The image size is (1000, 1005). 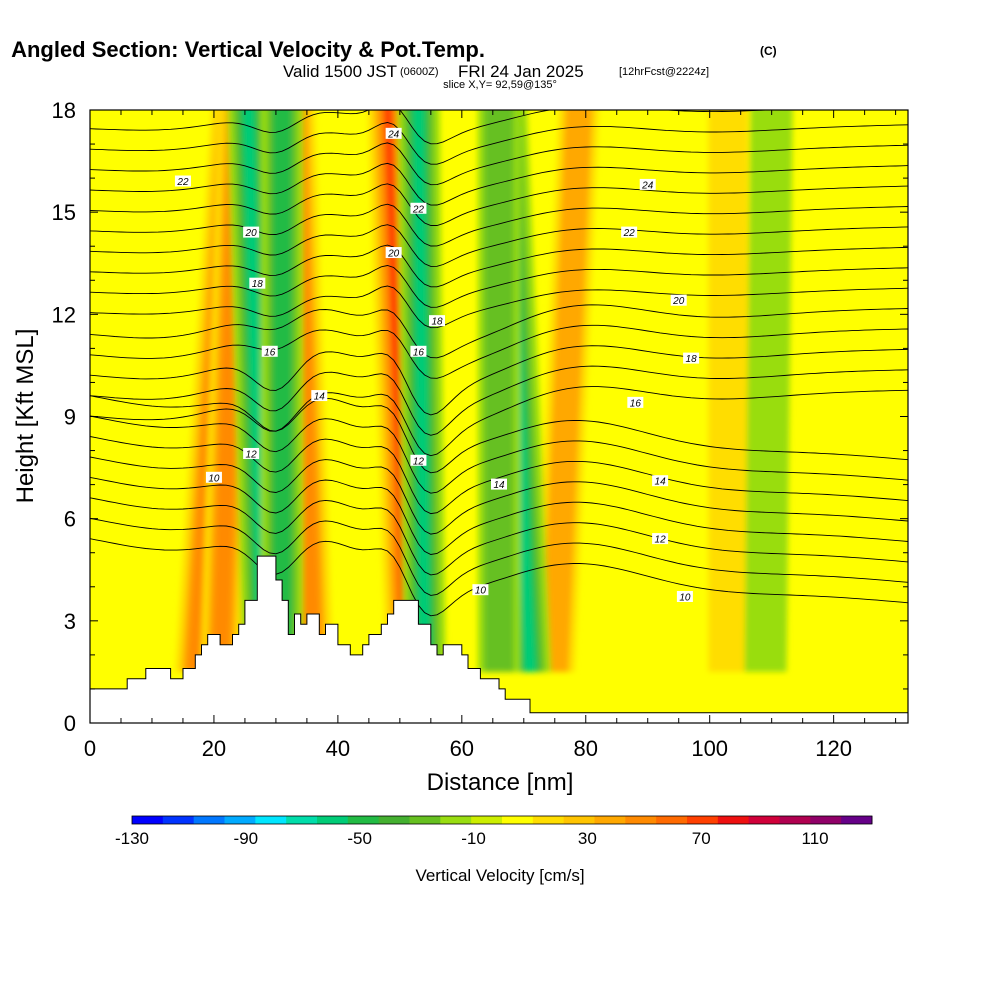 What do you see at coordinates (768, 51) in the screenshot?
I see `title-unit: (C)` at bounding box center [768, 51].